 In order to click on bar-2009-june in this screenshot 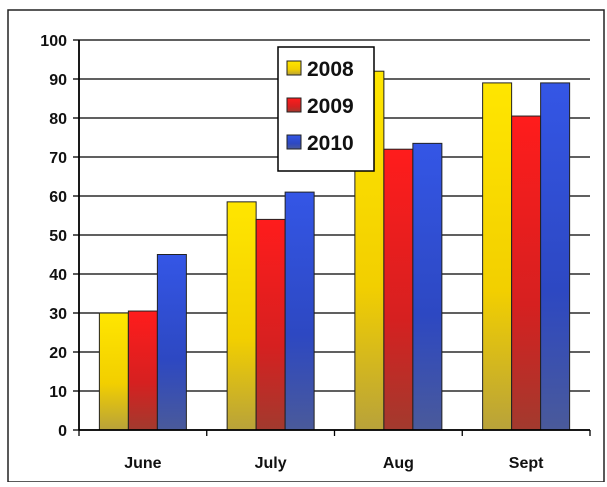, I will do `click(142, 370)`.